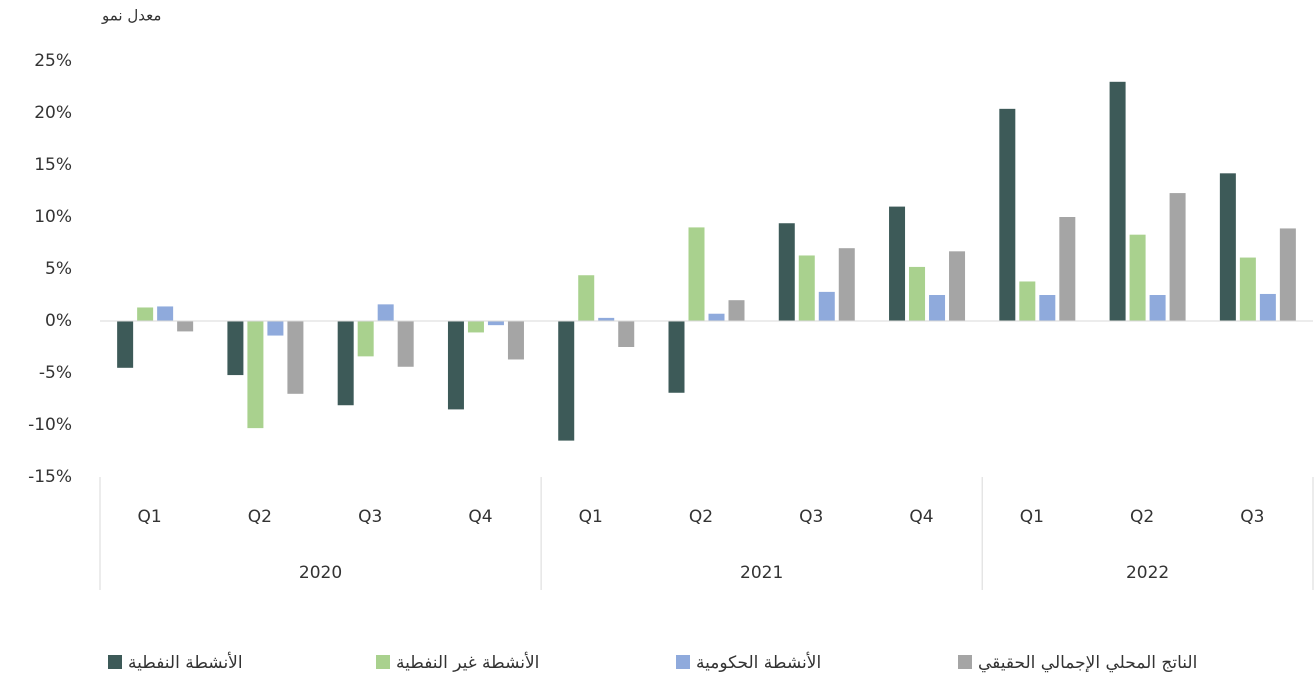  What do you see at coordinates (320, 573) in the screenshot?
I see `group-label: 2020` at bounding box center [320, 573].